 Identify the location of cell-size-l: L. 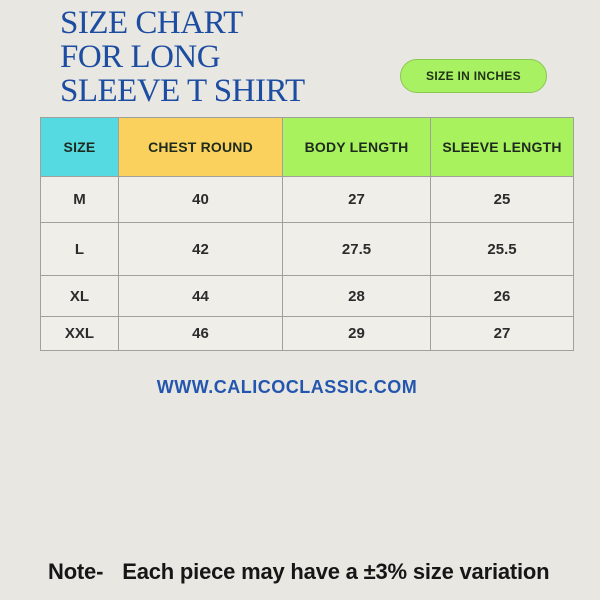
(79, 249).